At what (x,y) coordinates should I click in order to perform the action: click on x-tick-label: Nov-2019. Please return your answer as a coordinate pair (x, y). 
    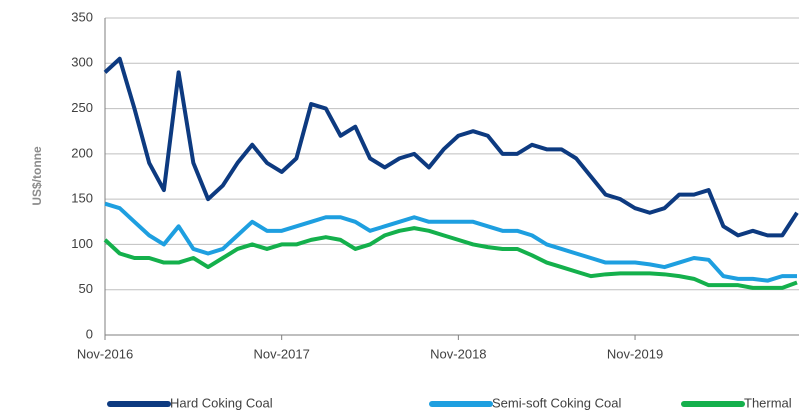
    Looking at the image, I should click on (635, 353).